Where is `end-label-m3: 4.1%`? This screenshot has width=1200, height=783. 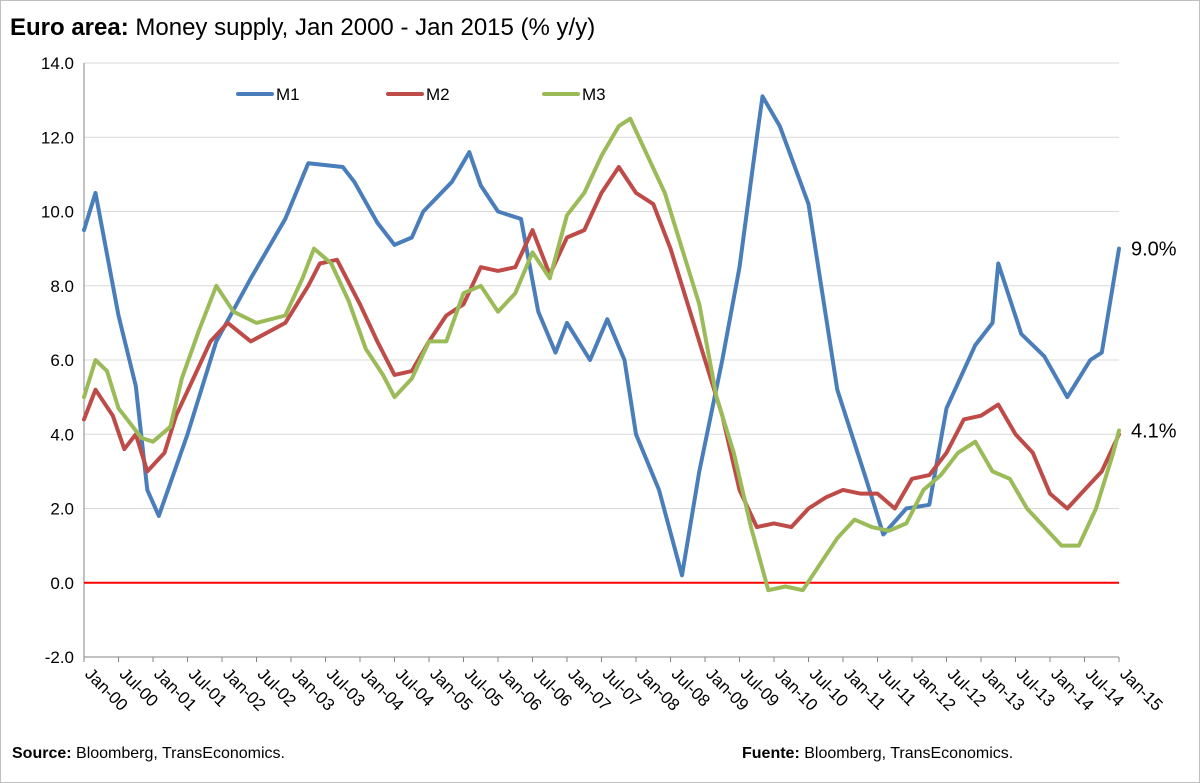
end-label-m3: 4.1% is located at coordinates (1154, 432).